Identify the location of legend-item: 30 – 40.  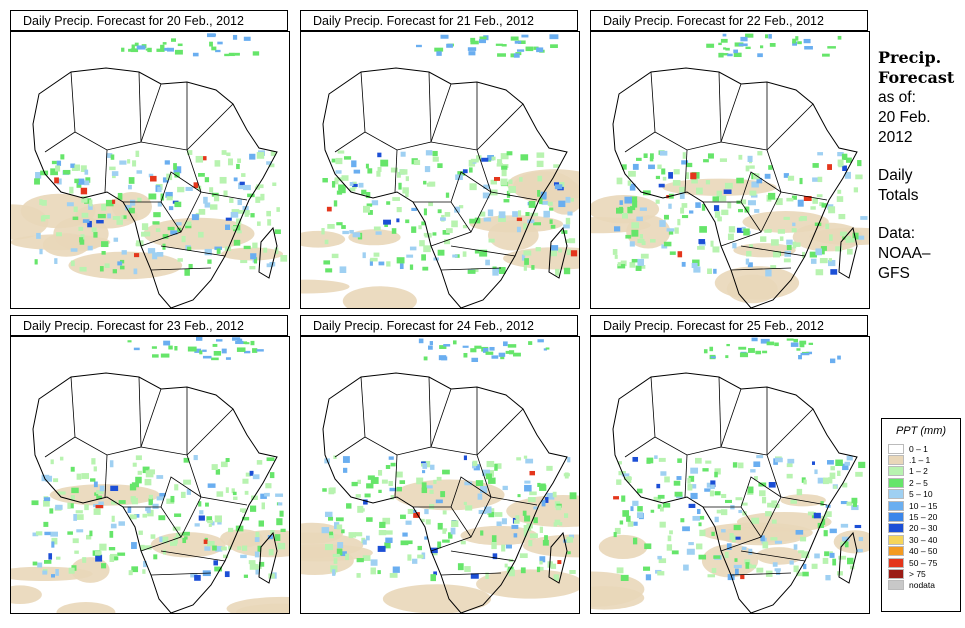
(921, 539).